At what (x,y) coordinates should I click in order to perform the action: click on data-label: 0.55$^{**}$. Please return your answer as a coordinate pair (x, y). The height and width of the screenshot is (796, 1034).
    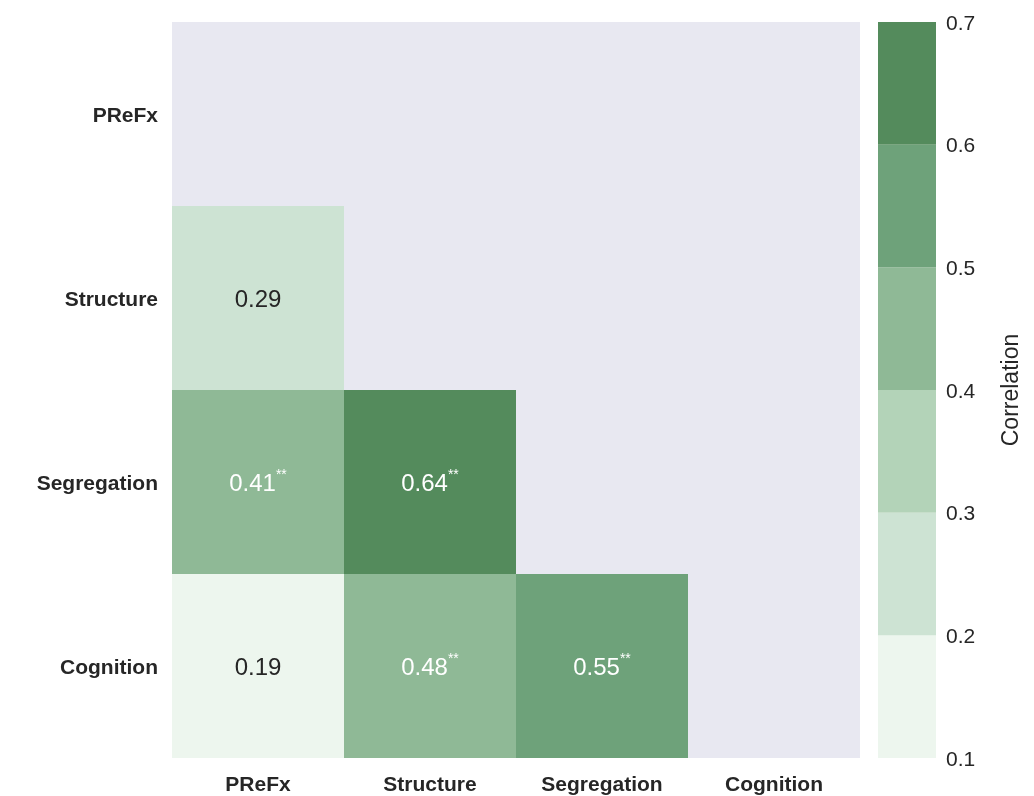
    Looking at the image, I should click on (602, 665).